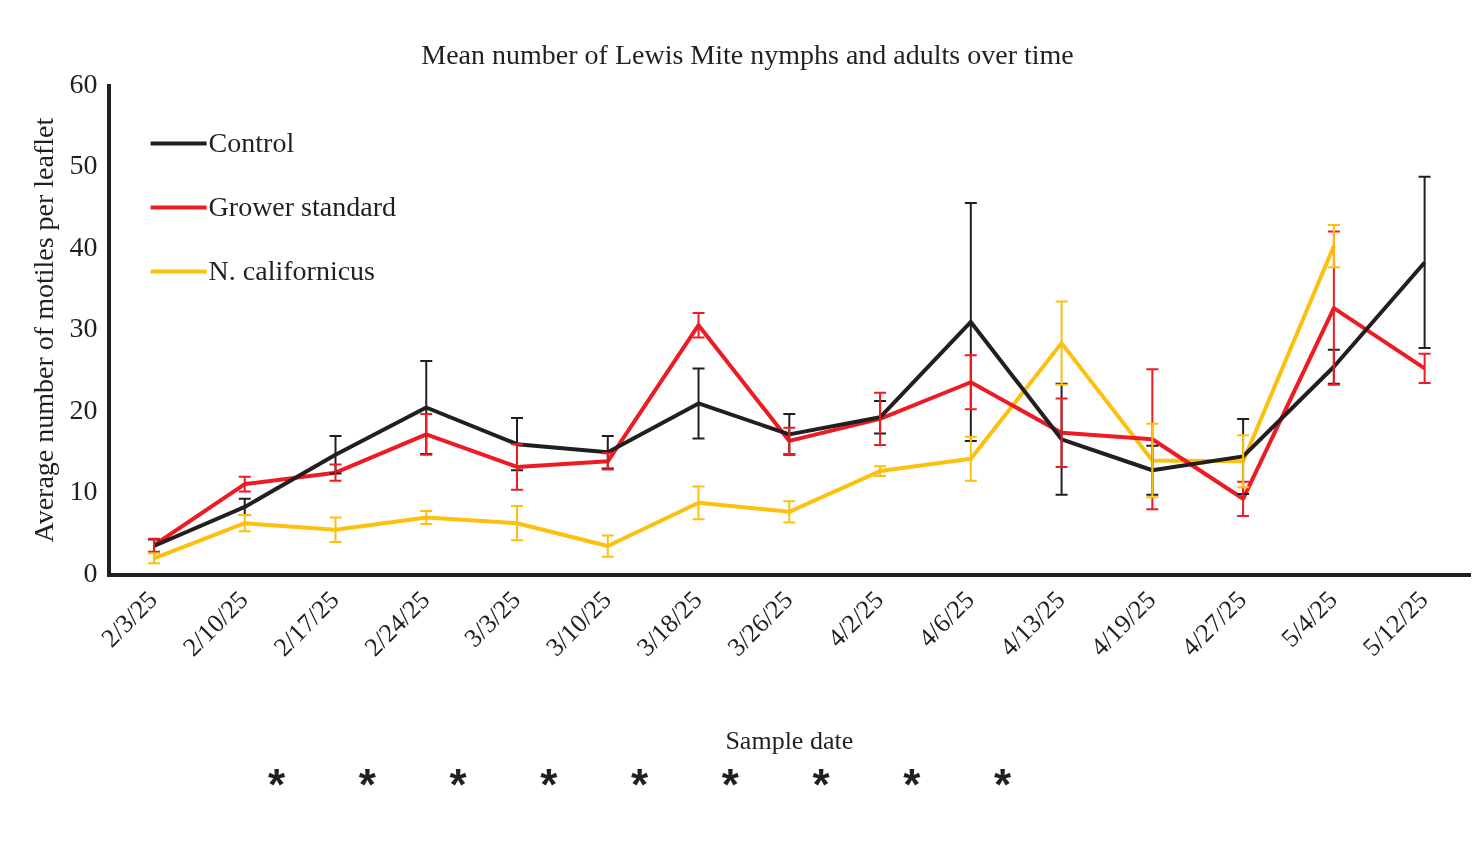  Describe the element at coordinates (90, 572) in the screenshot. I see `y-tick-label: 0` at that location.